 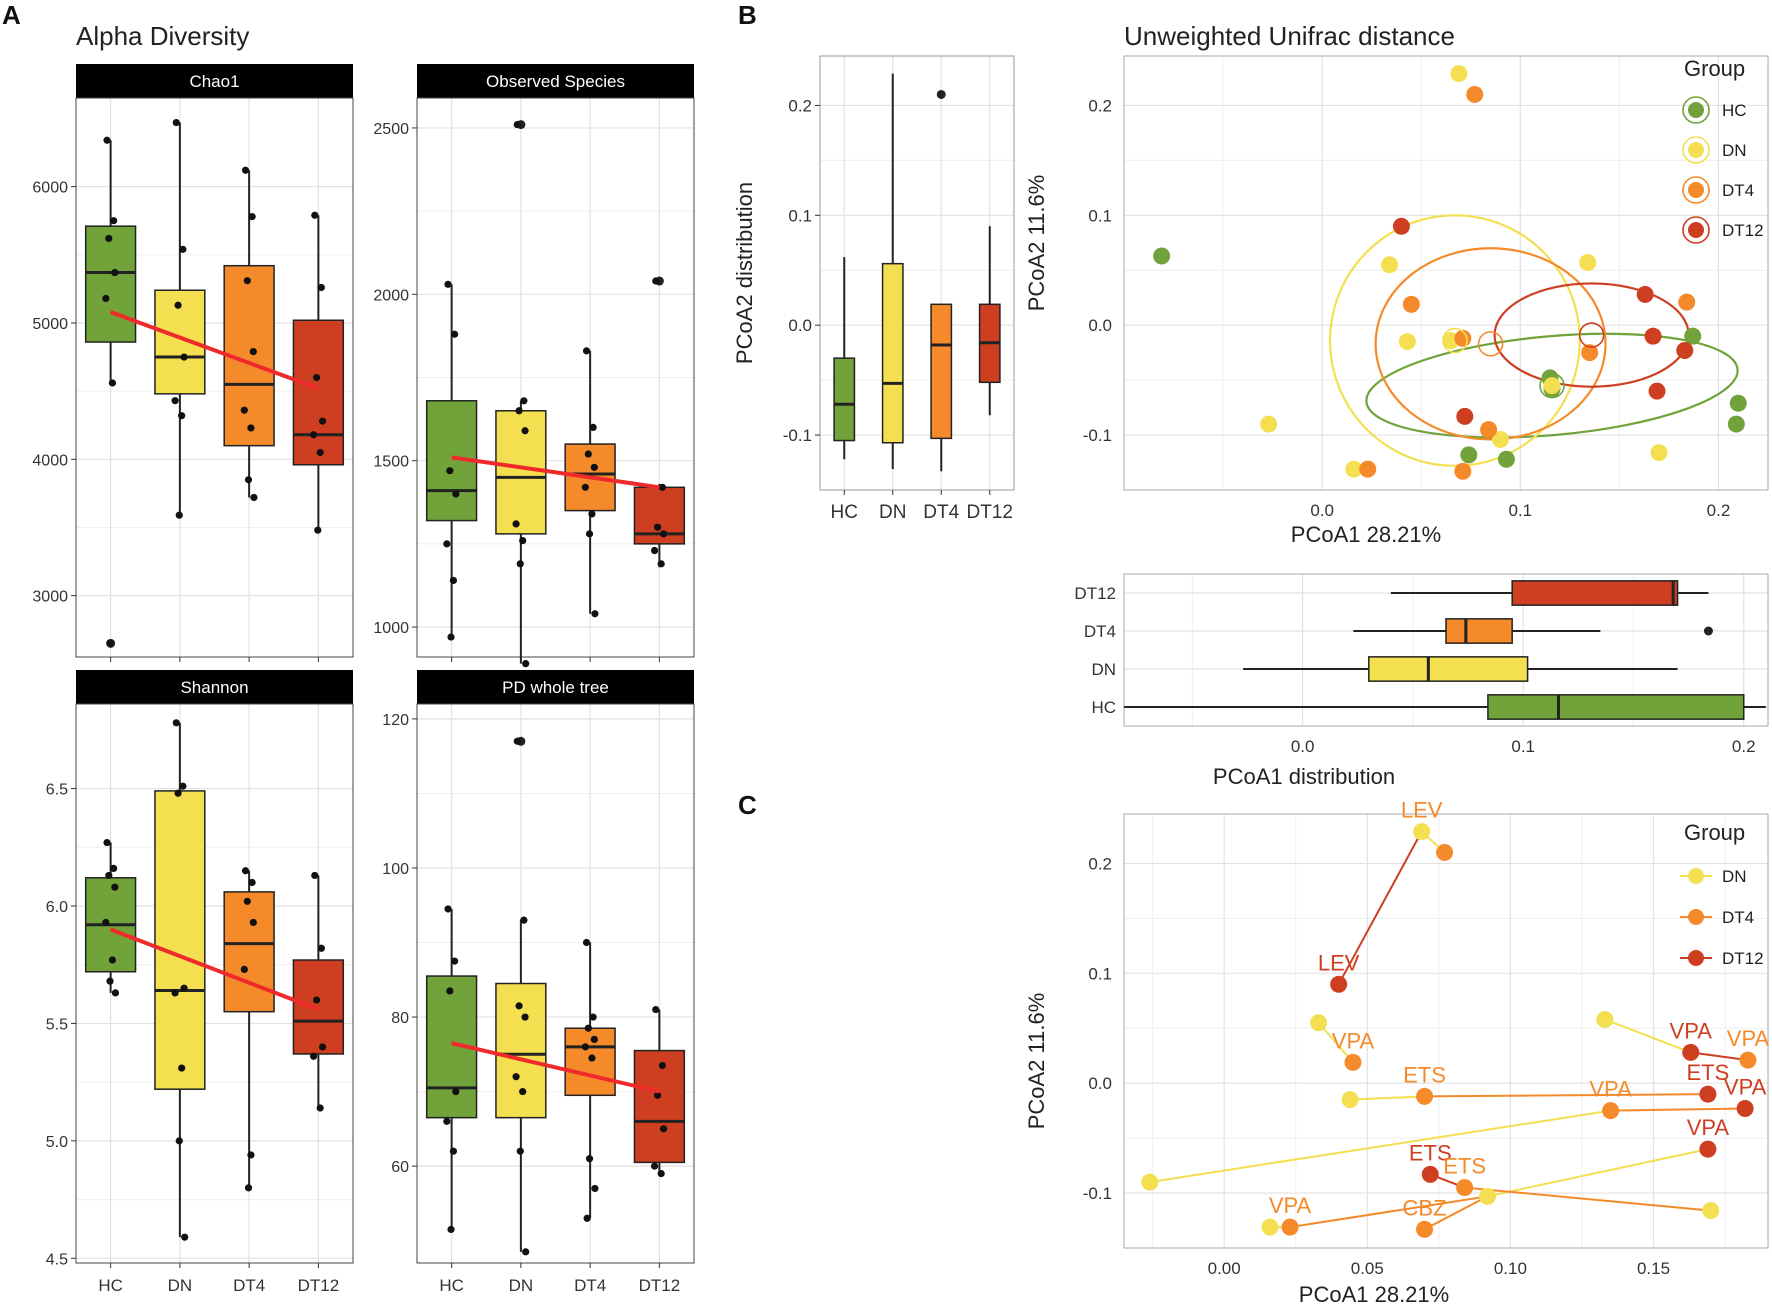 I want to click on facet-title: Observed Species, so click(x=555, y=81).